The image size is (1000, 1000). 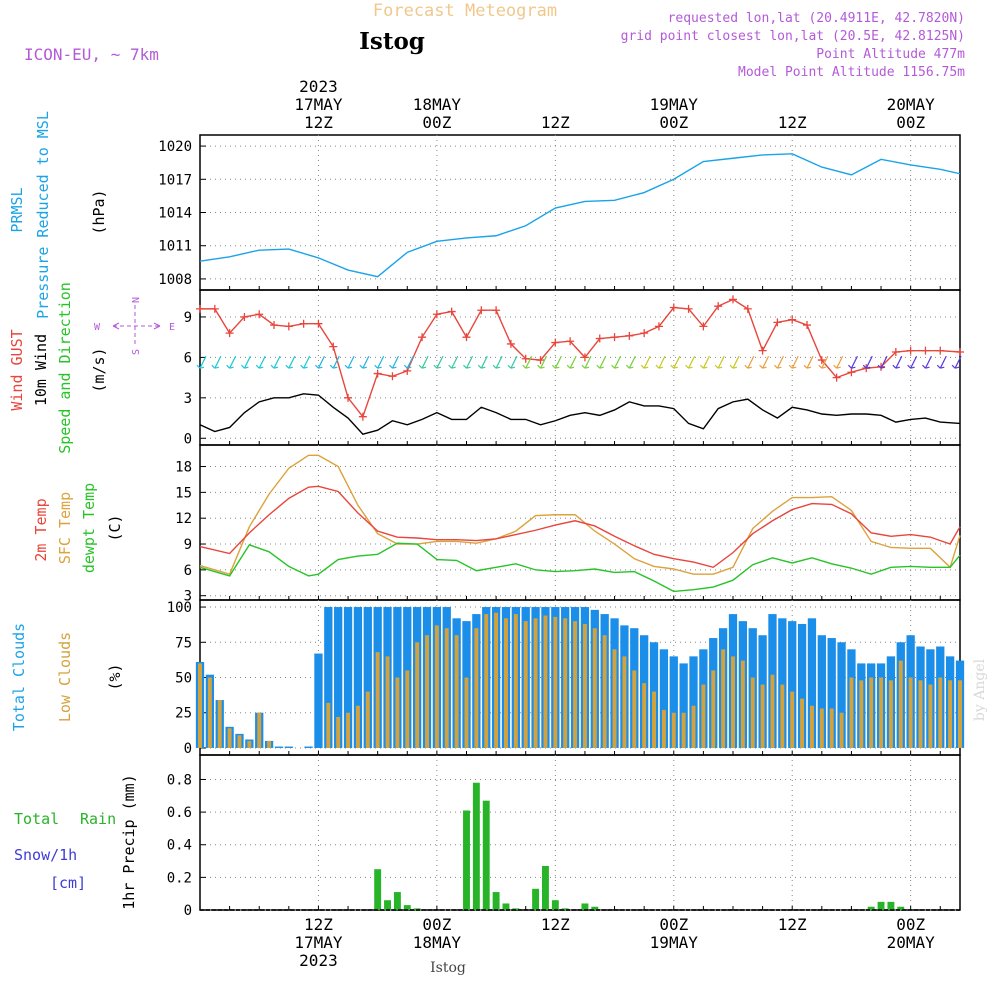 I want to click on temperature-ytick-label: 6, so click(x=188, y=571).